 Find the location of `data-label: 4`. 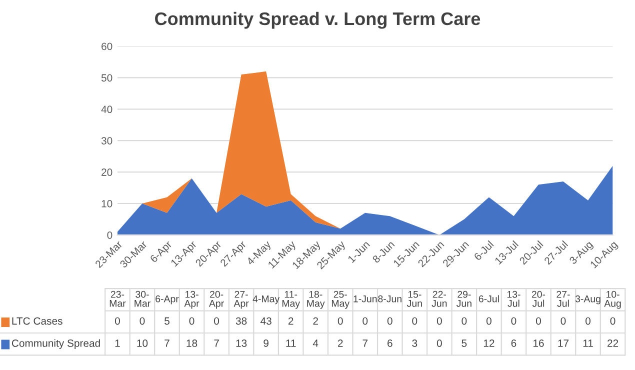

data-label: 4 is located at coordinates (315, 343).